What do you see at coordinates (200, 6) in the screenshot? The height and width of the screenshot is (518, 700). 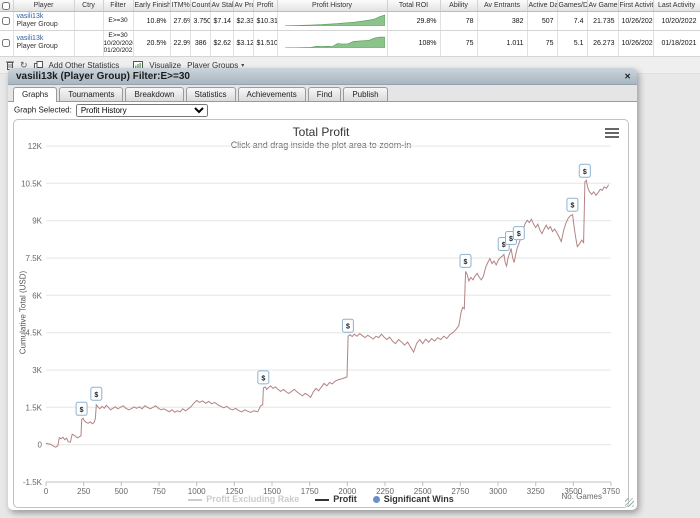 I see `column-header-count: Count` at bounding box center [200, 6].